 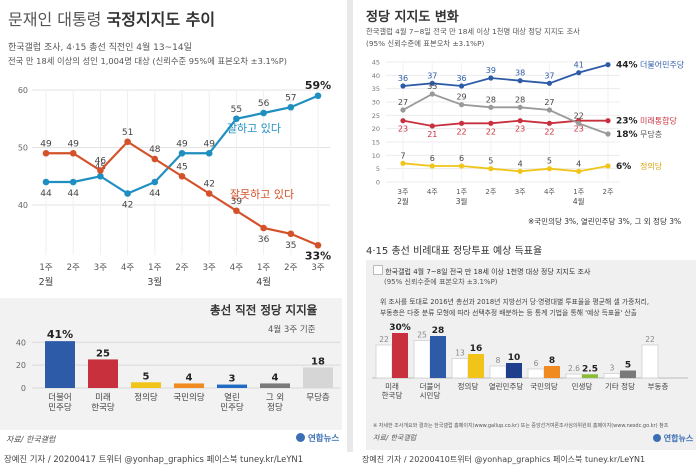 I want to click on trend-data-label: 37, so click(x=432, y=75).